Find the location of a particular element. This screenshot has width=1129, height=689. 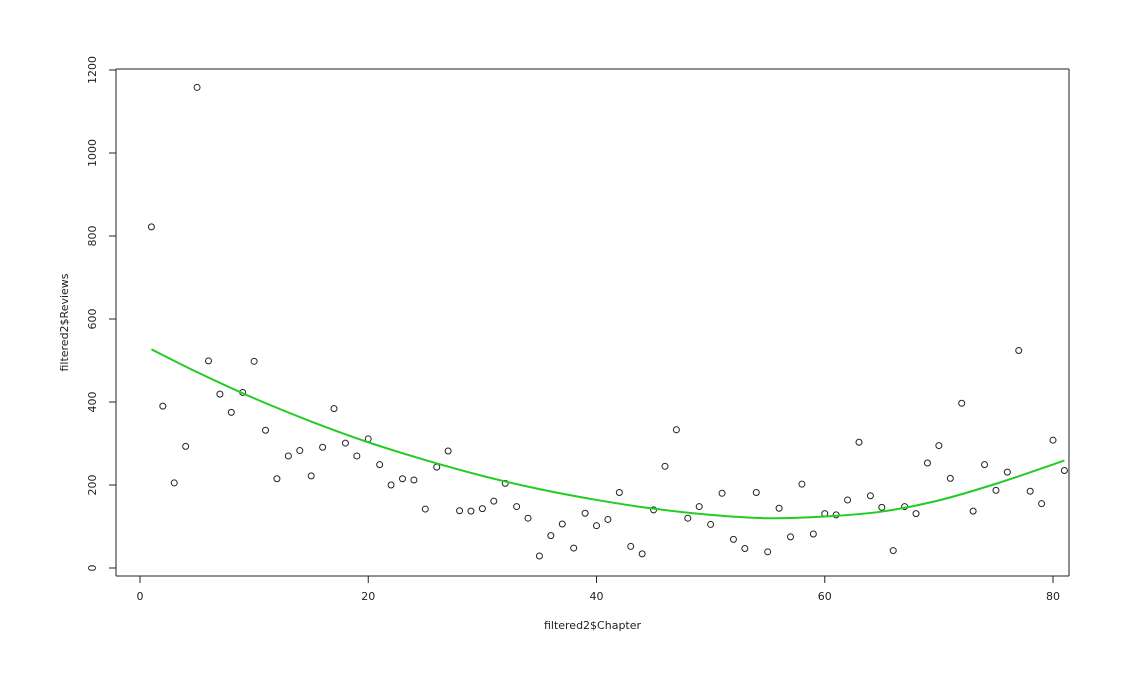

x-ticks: 0 20 40 60 80 is located at coordinates (598, 589).